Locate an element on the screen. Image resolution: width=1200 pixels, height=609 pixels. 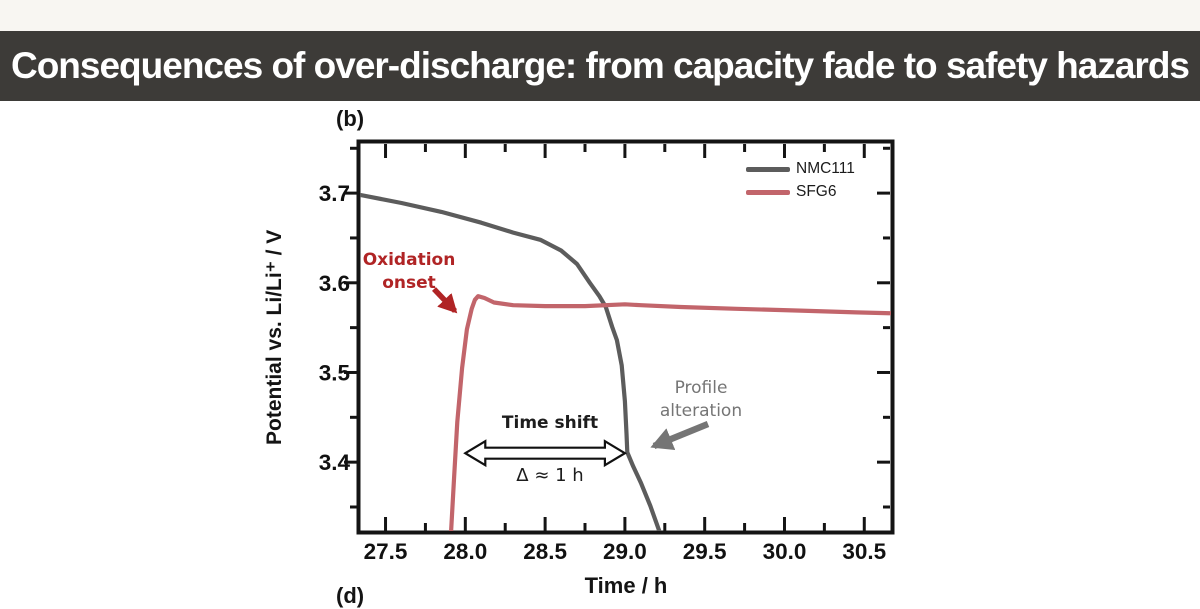
svg-text: 28.0 is located at coordinates (465, 551).